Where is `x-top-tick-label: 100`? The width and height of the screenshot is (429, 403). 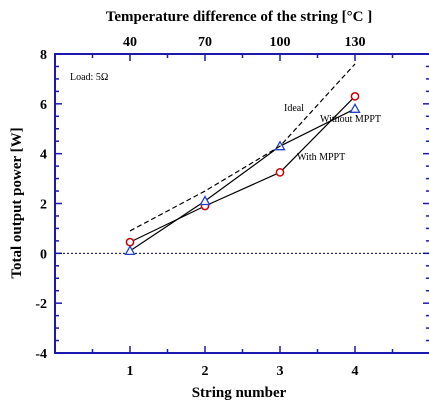 x-top-tick-label: 100 is located at coordinates (280, 42).